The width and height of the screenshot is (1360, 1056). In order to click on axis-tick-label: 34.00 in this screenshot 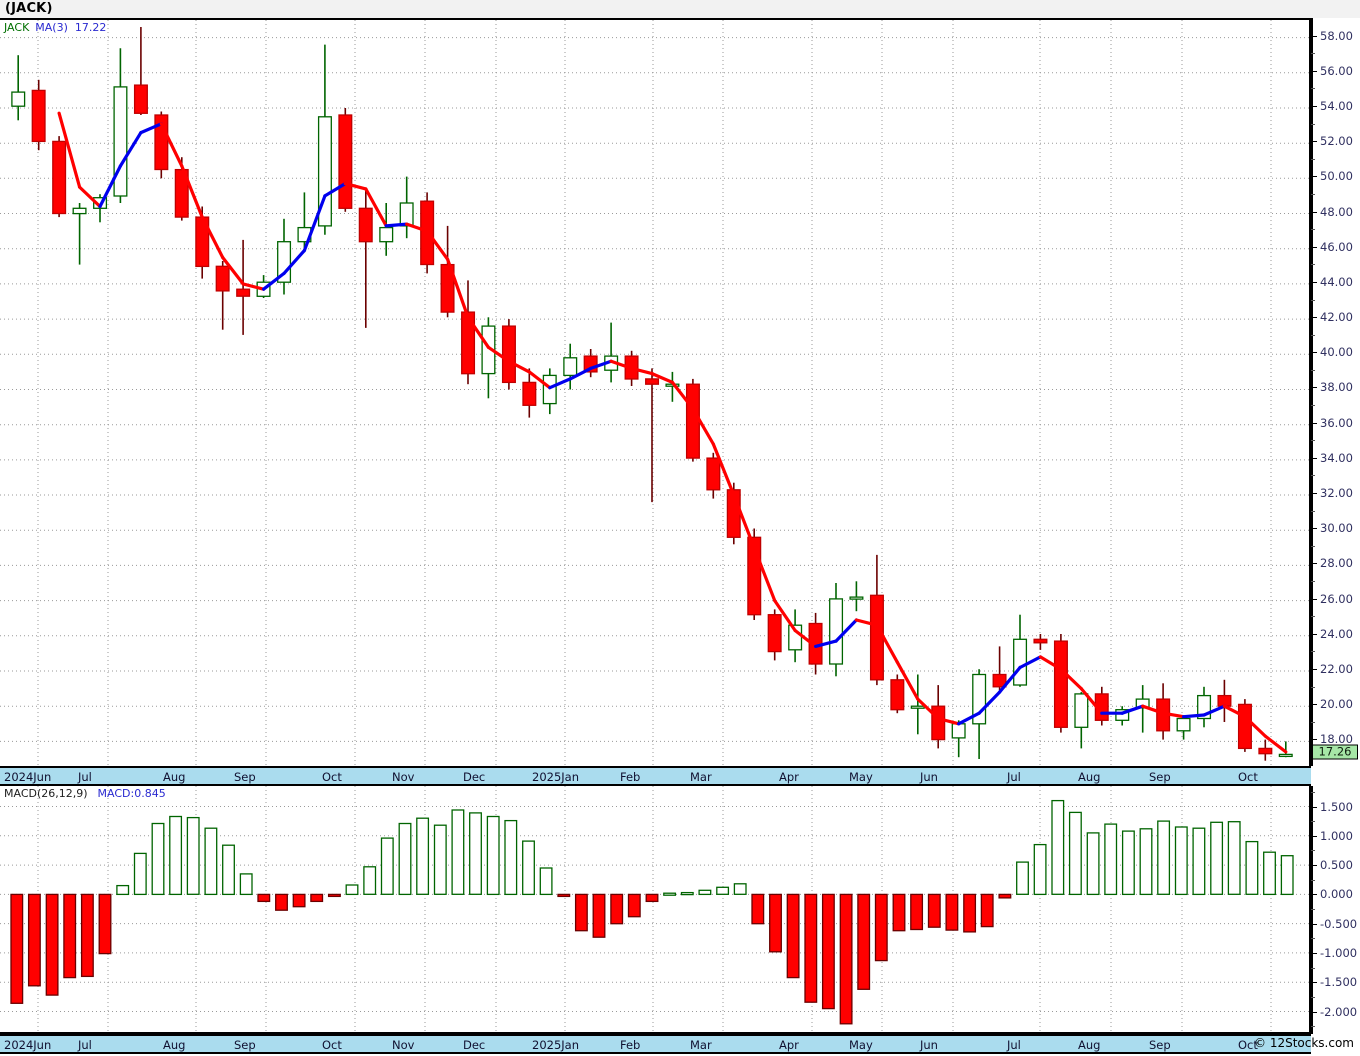, I will do `click(1336, 457)`.